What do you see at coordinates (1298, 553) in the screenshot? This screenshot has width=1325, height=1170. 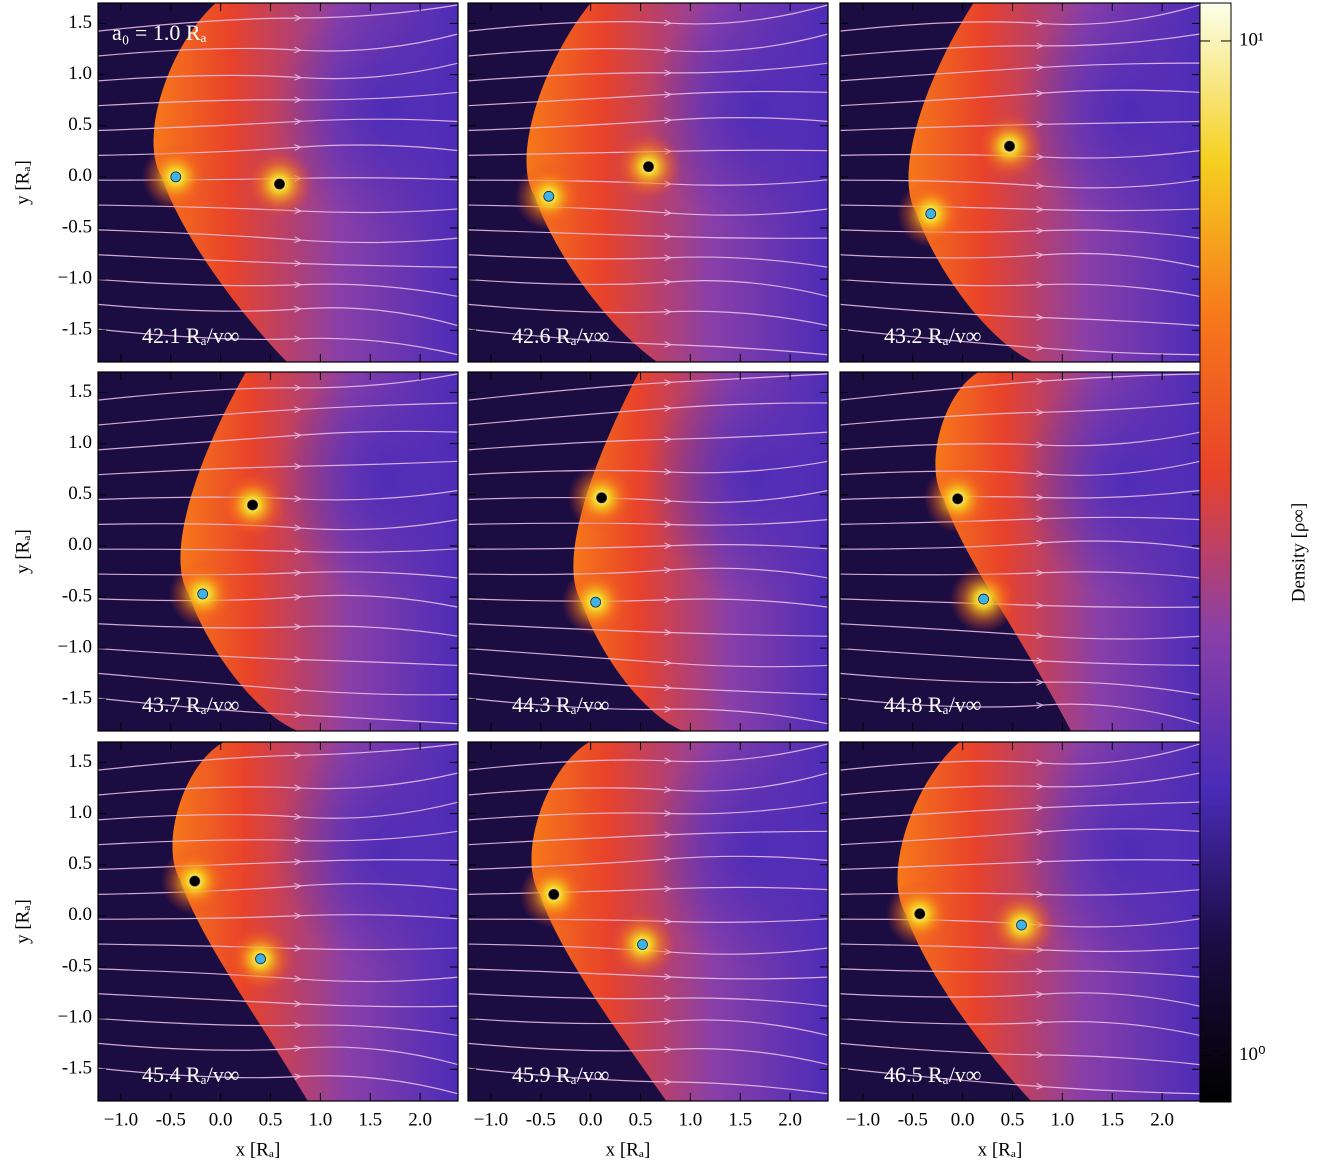 I see `colorbar-label: Density [ρ∞]` at bounding box center [1298, 553].